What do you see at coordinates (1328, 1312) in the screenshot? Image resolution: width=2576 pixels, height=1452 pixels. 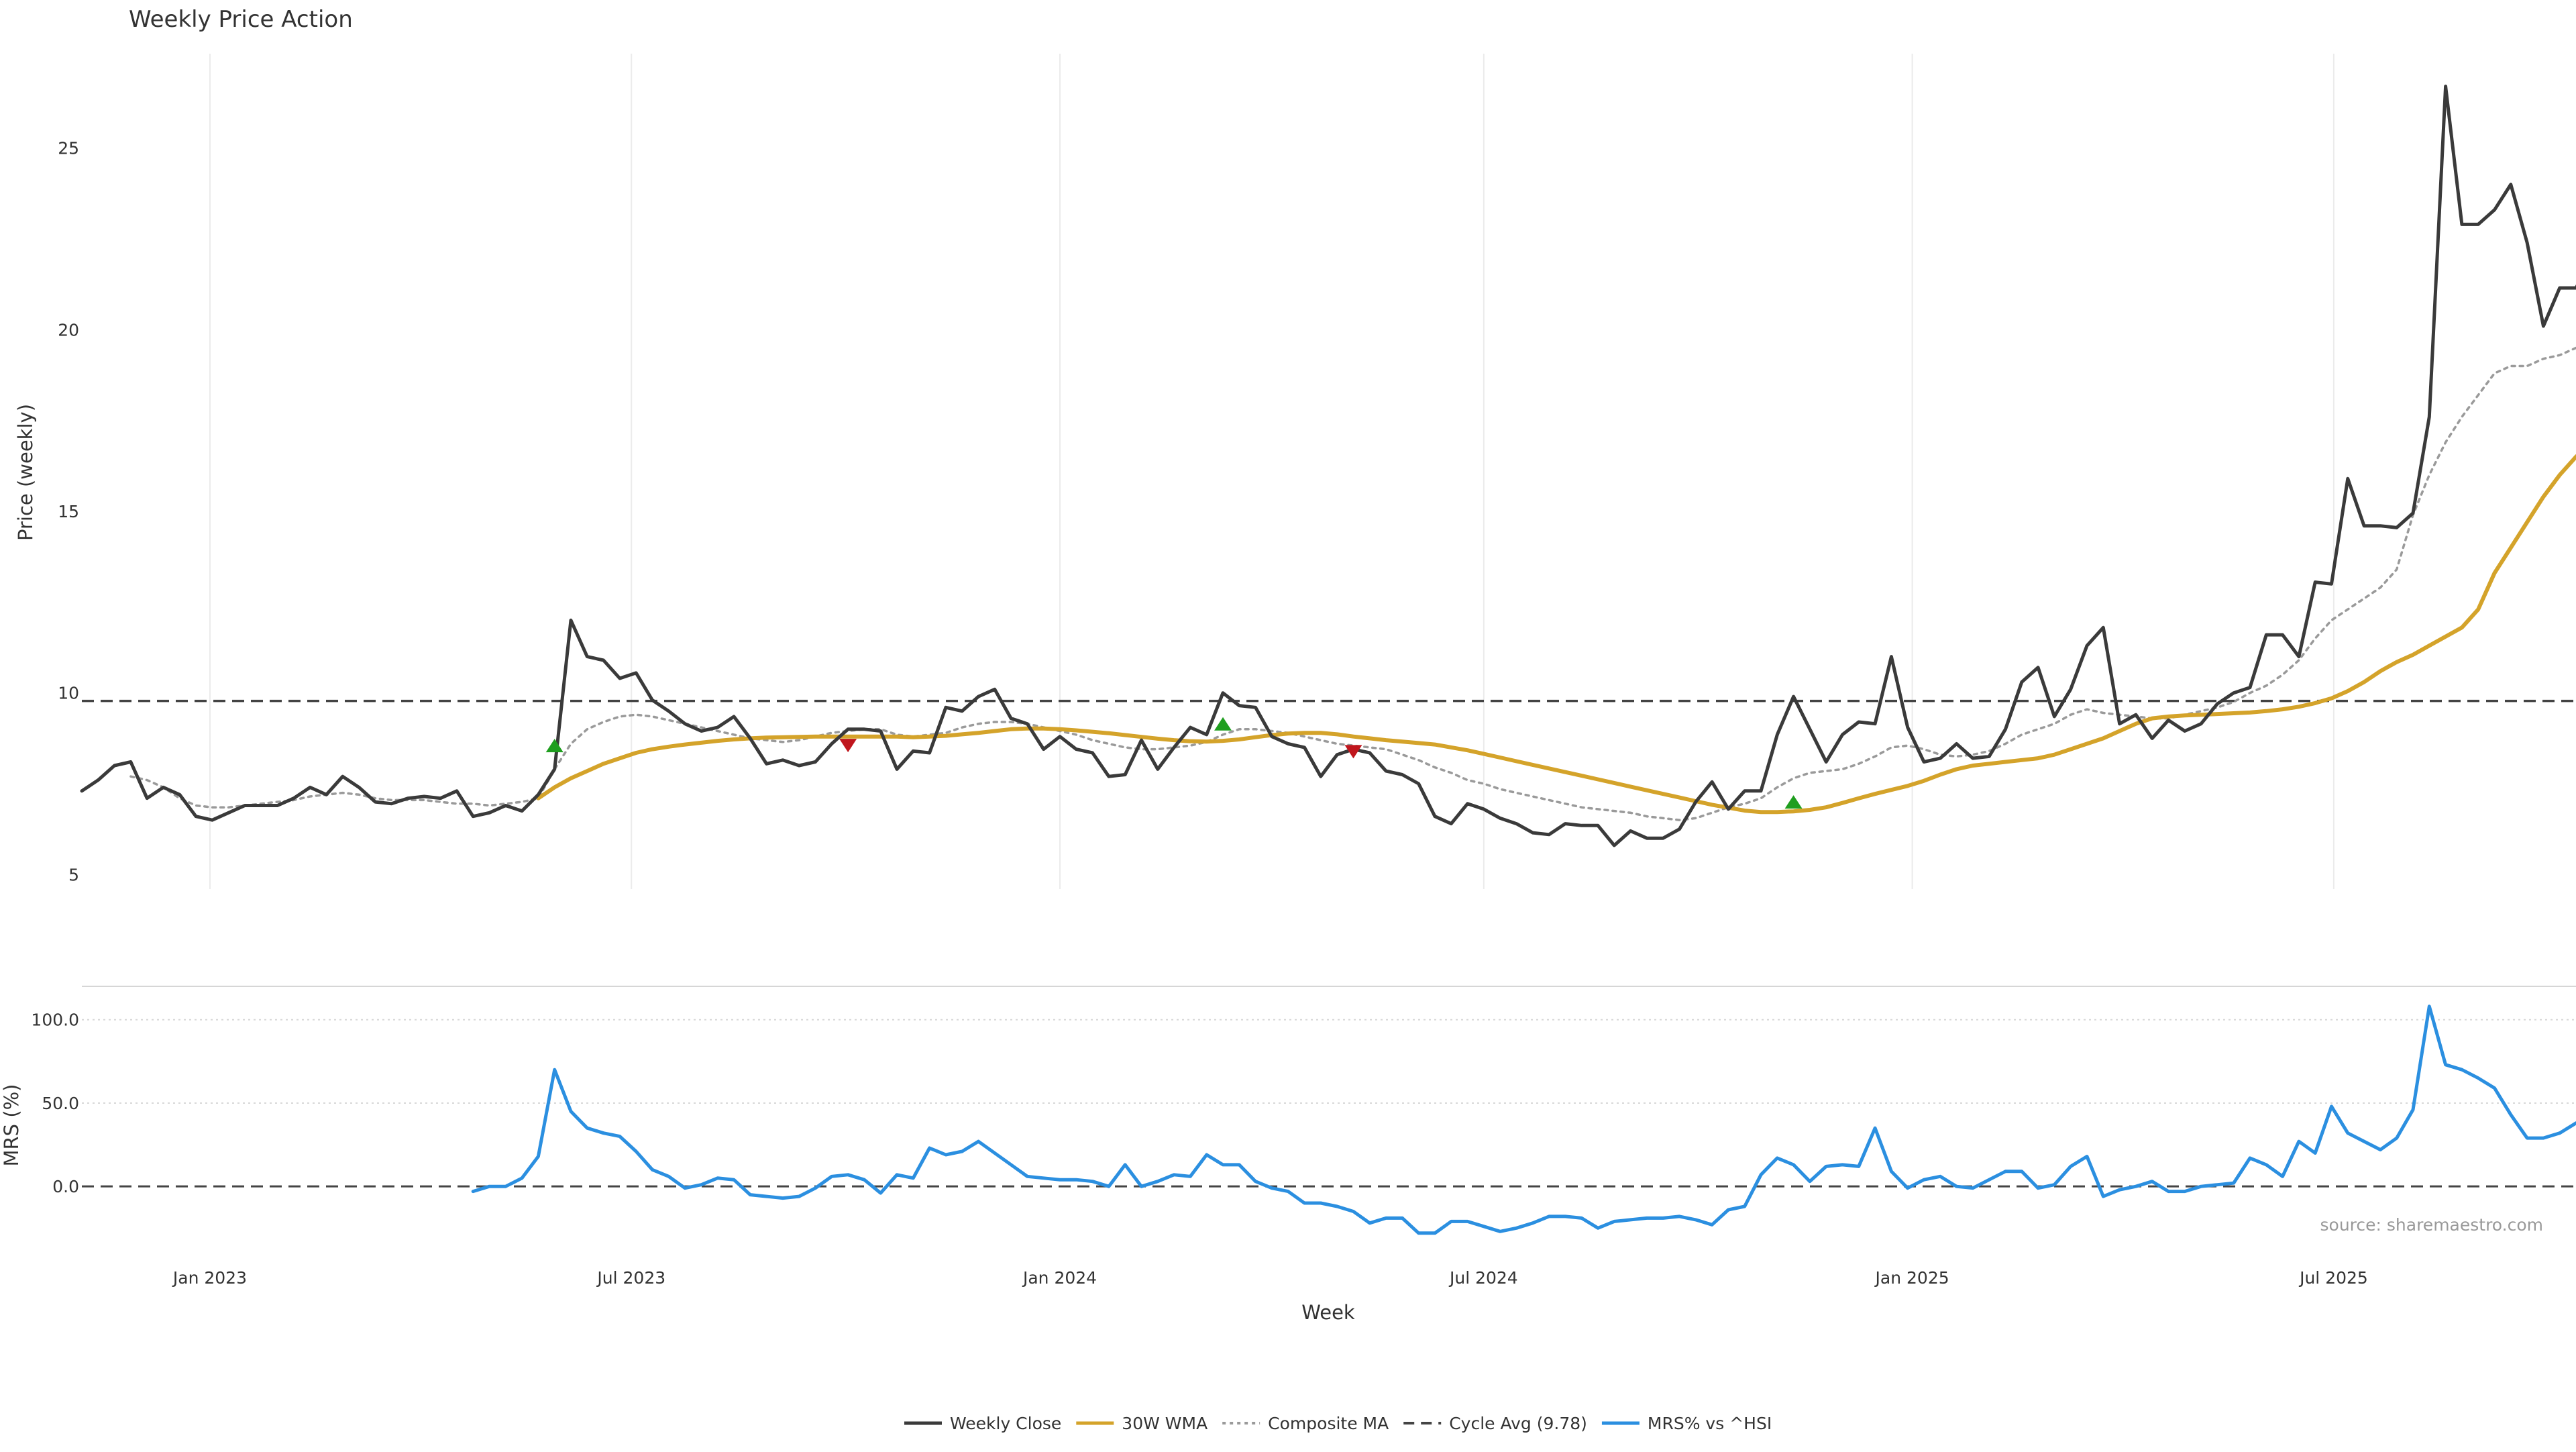 I see `x-axis-label: Week` at bounding box center [1328, 1312].